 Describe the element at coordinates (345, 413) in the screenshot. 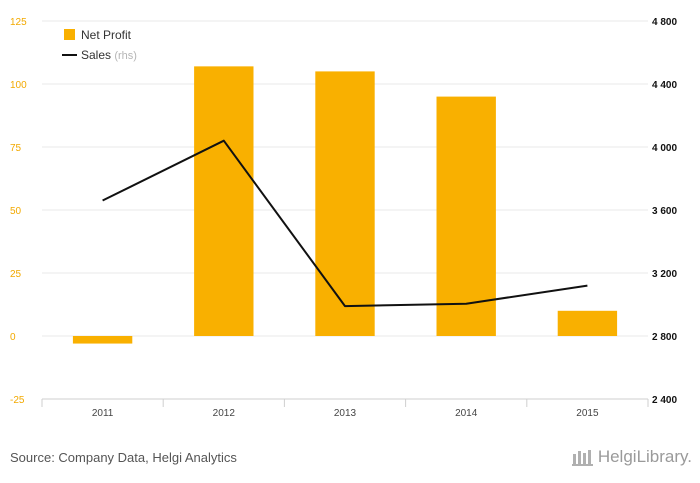

I see `x-tick-label: 2013` at that location.